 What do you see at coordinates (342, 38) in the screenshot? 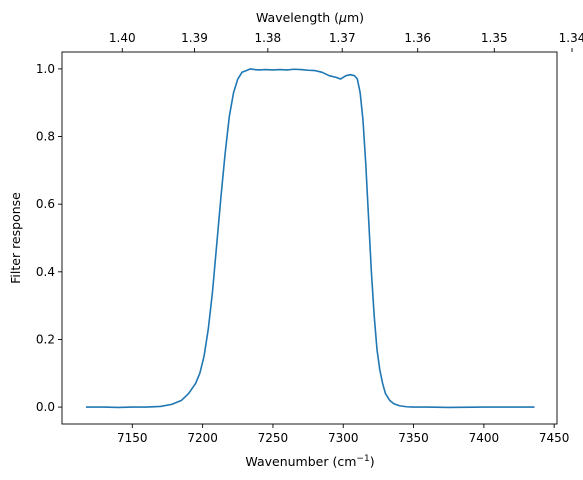
I see `top-x-tick-label: 1.37` at bounding box center [342, 38].